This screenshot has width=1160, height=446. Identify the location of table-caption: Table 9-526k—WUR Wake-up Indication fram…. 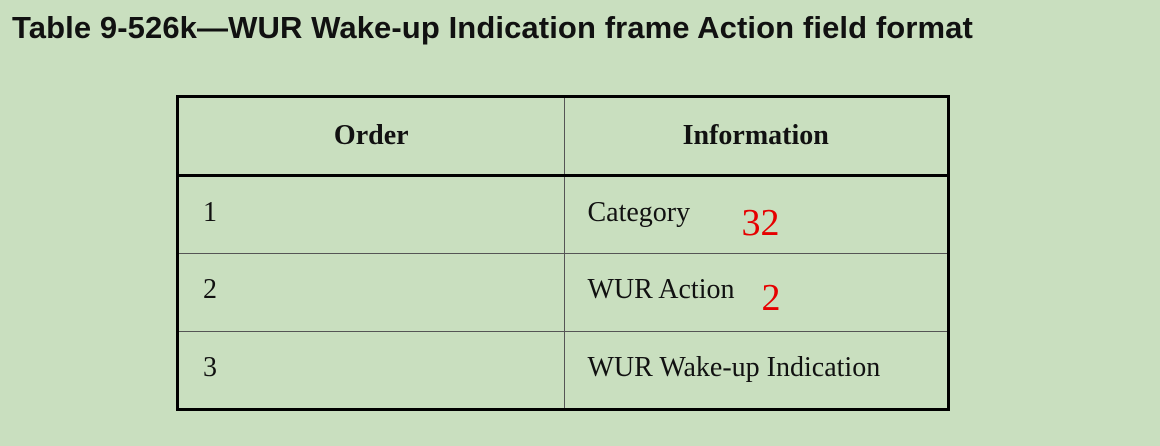
(492, 27).